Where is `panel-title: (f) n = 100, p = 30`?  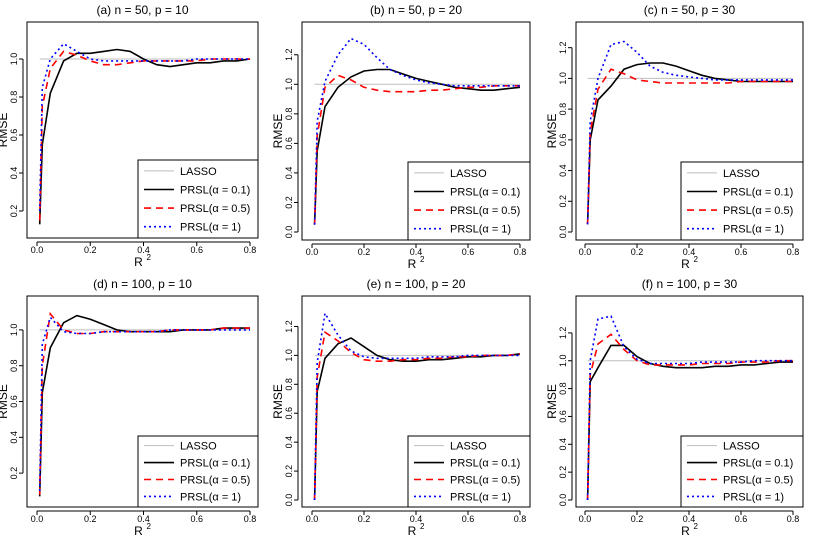 panel-title: (f) n = 100, p = 30 is located at coordinates (690, 284).